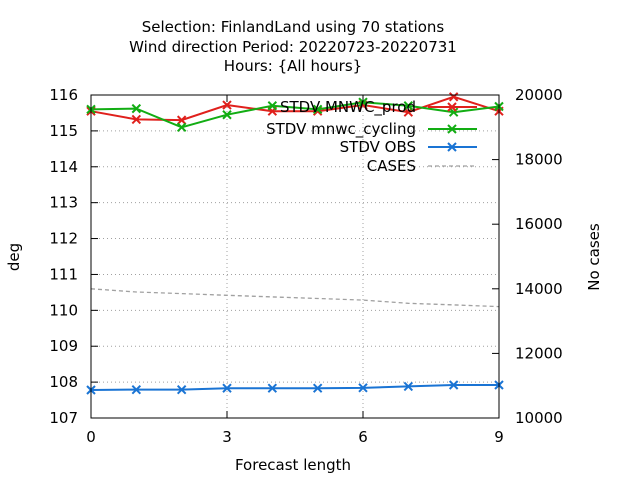  What do you see at coordinates (499, 437) in the screenshot?
I see `x-tick-label: 9` at bounding box center [499, 437].